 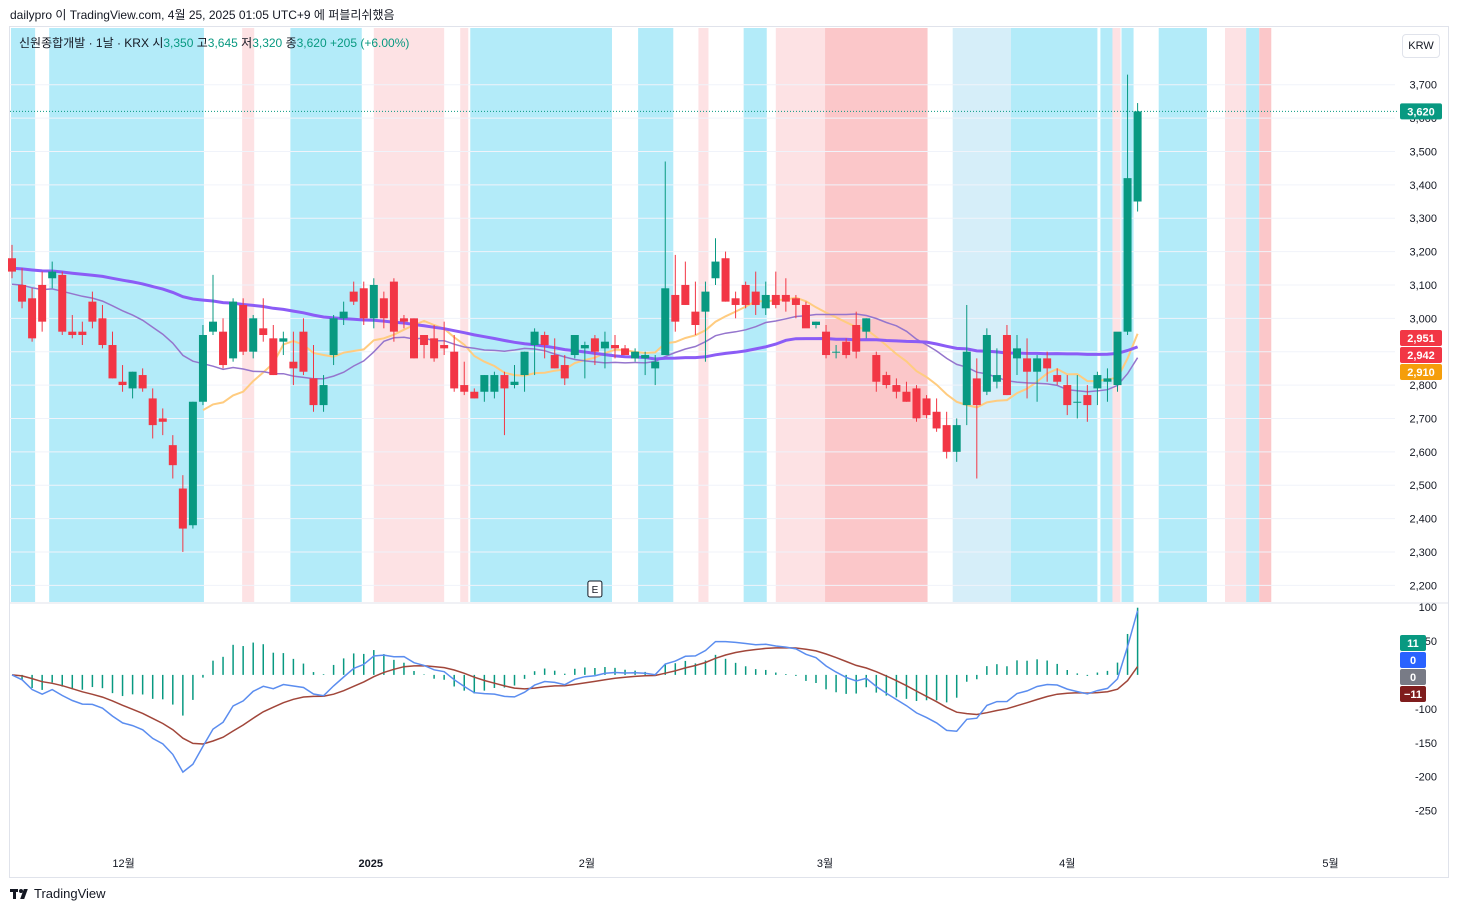 I want to click on price-tick-label: 3,300, so click(x=1423, y=219).